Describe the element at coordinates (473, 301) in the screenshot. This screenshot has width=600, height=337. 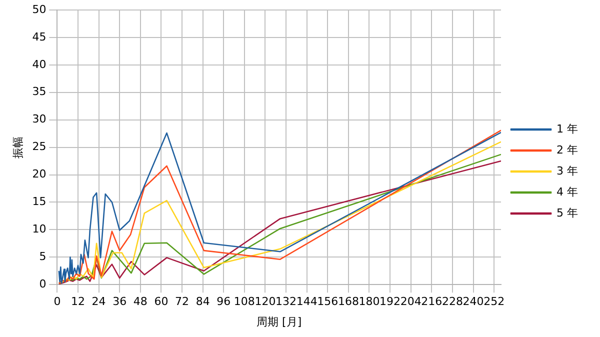
I see `x-tick-label: 240` at that location.